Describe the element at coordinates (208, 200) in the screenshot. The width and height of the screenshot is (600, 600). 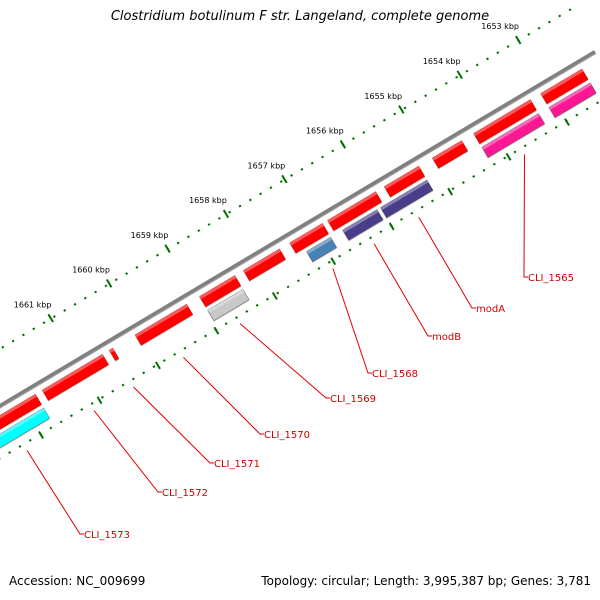
I see `kbp-label: 1658 kbp` at that location.